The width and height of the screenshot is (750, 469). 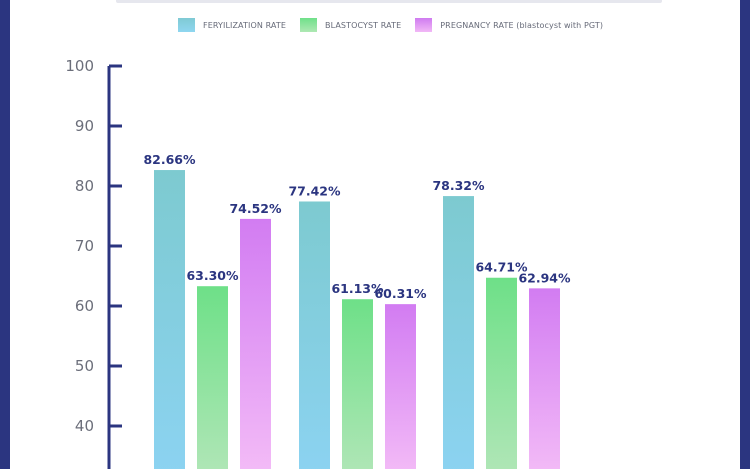 I want to click on data-label: 60.31%, so click(x=400, y=293).